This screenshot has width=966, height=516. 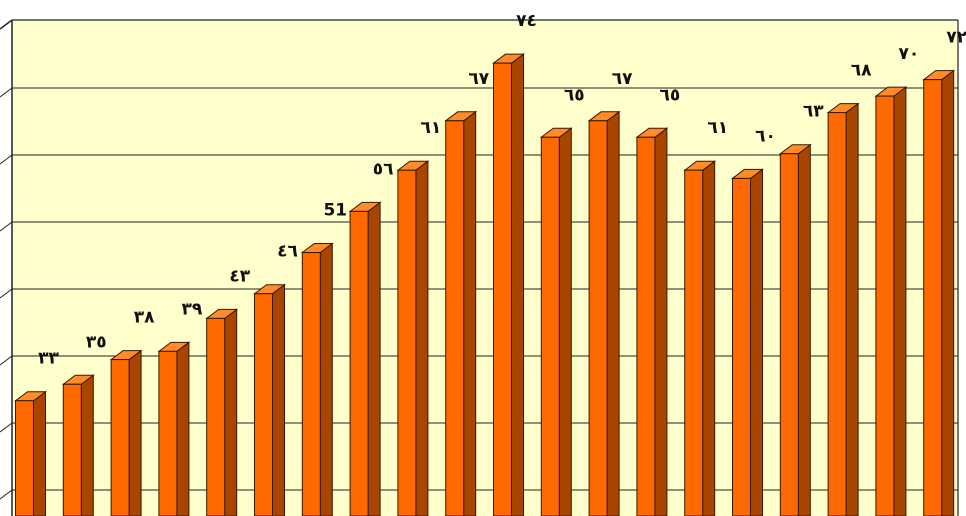 I want to click on data-label: ٦٠, so click(x=765, y=136).